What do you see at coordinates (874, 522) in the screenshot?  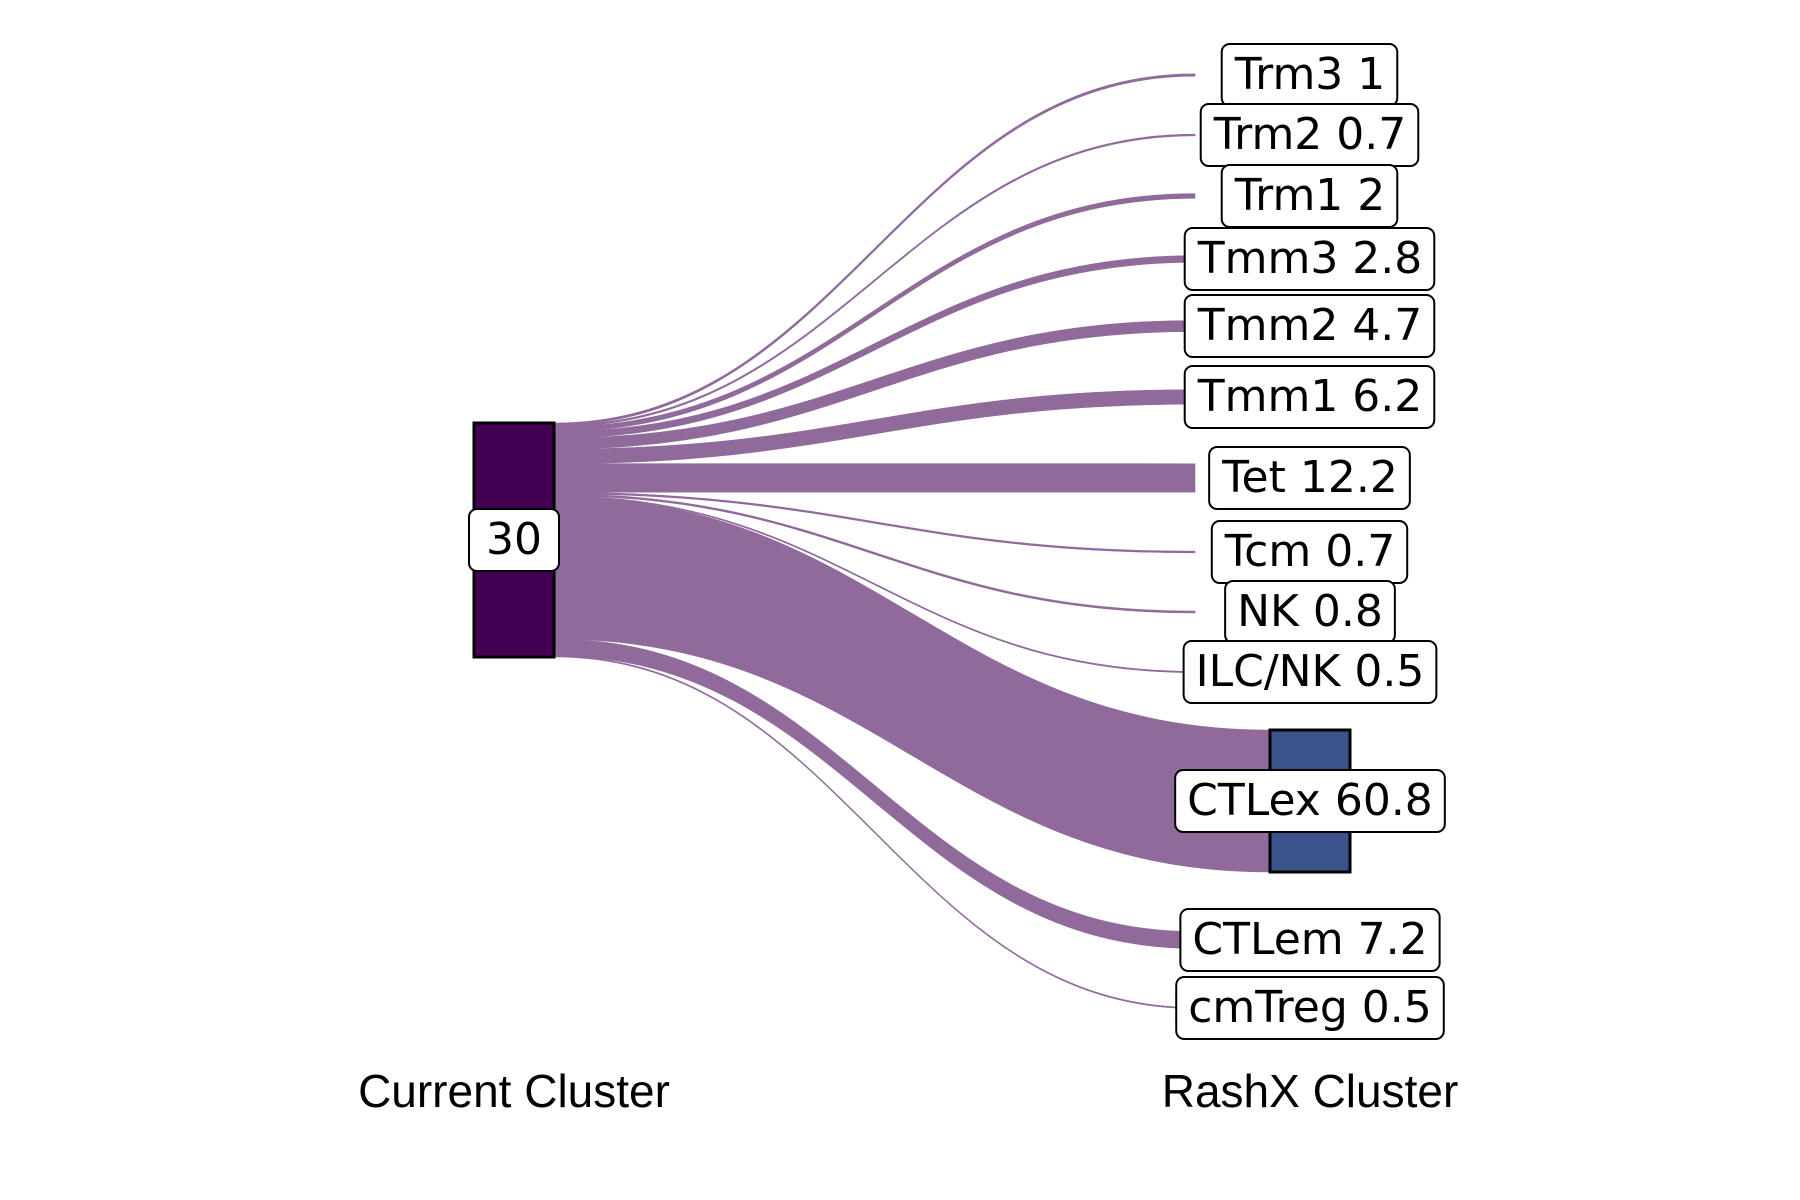 I see `flow-link-tcm` at bounding box center [874, 522].